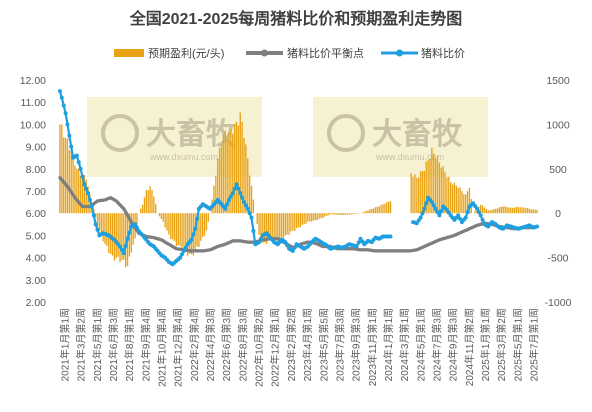 This screenshot has width=592, height=412. What do you see at coordinates (129, 344) in the screenshot?
I see `x-tick-label: 2021年8月第1周` at bounding box center [129, 344].